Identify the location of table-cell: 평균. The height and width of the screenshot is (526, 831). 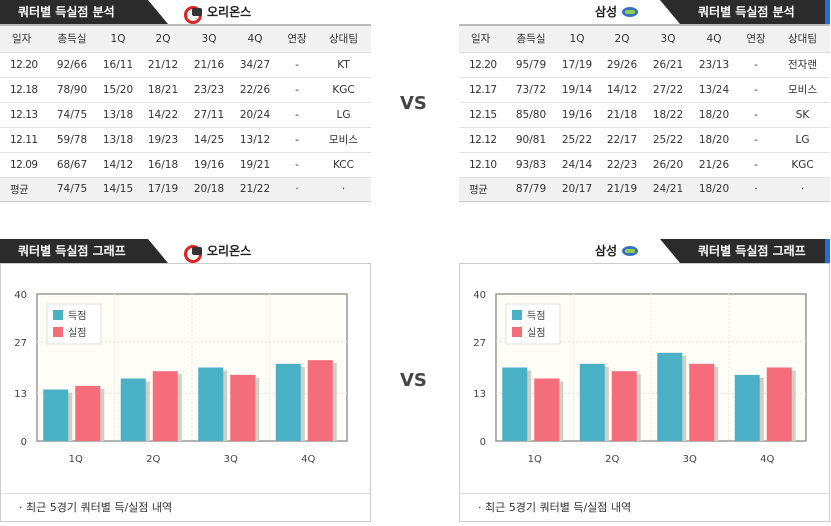
(483, 189).